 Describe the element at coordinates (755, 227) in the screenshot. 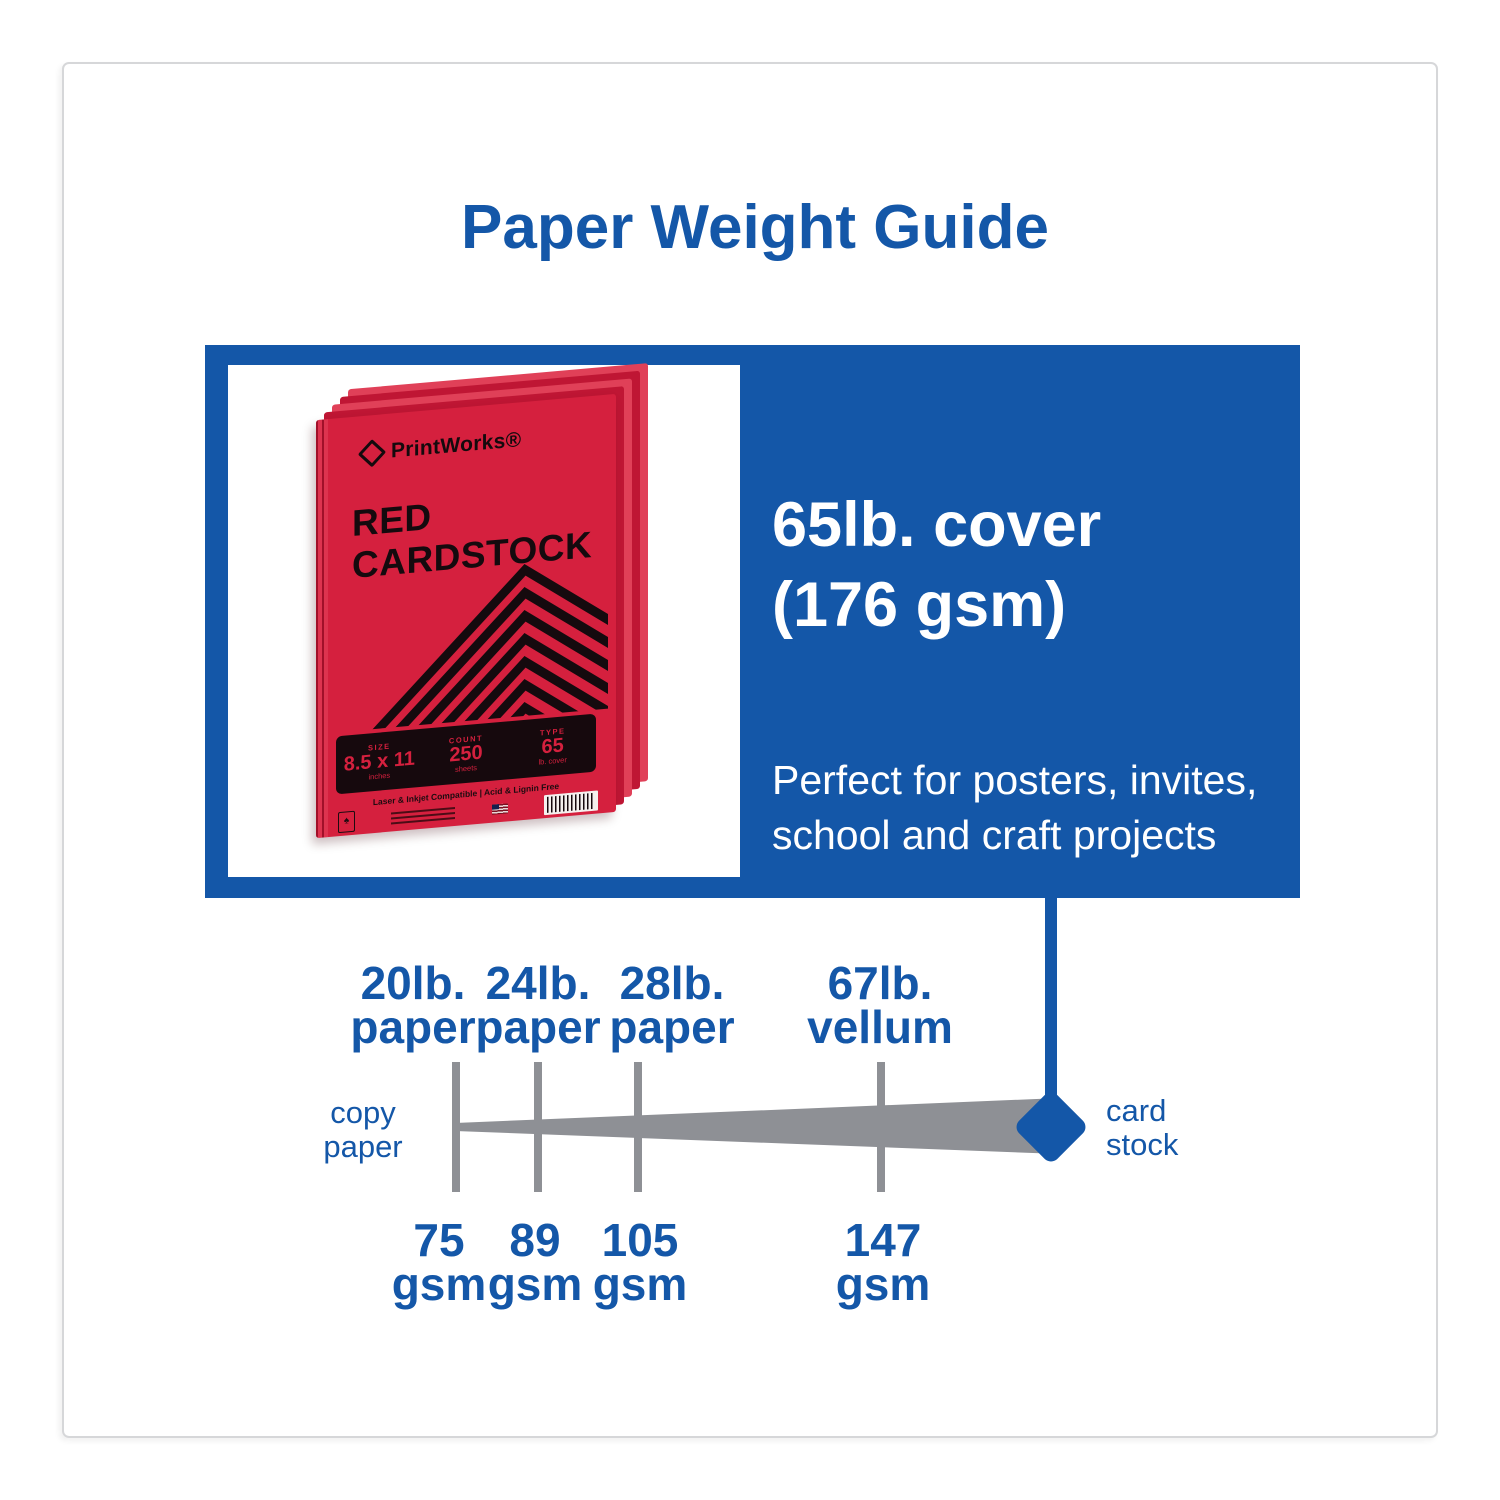

I see `page-title: Paper Weight Guide` at that location.